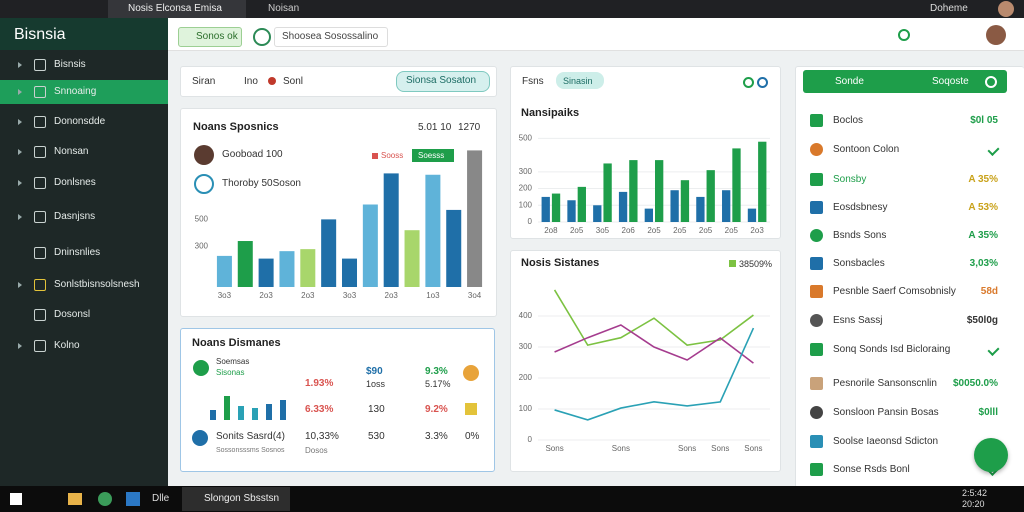 Image resolution: width=1024 pixels, height=512 pixels. Describe the element at coordinates (858, 320) in the screenshot. I see `item-name: Esns Sassj` at that location.